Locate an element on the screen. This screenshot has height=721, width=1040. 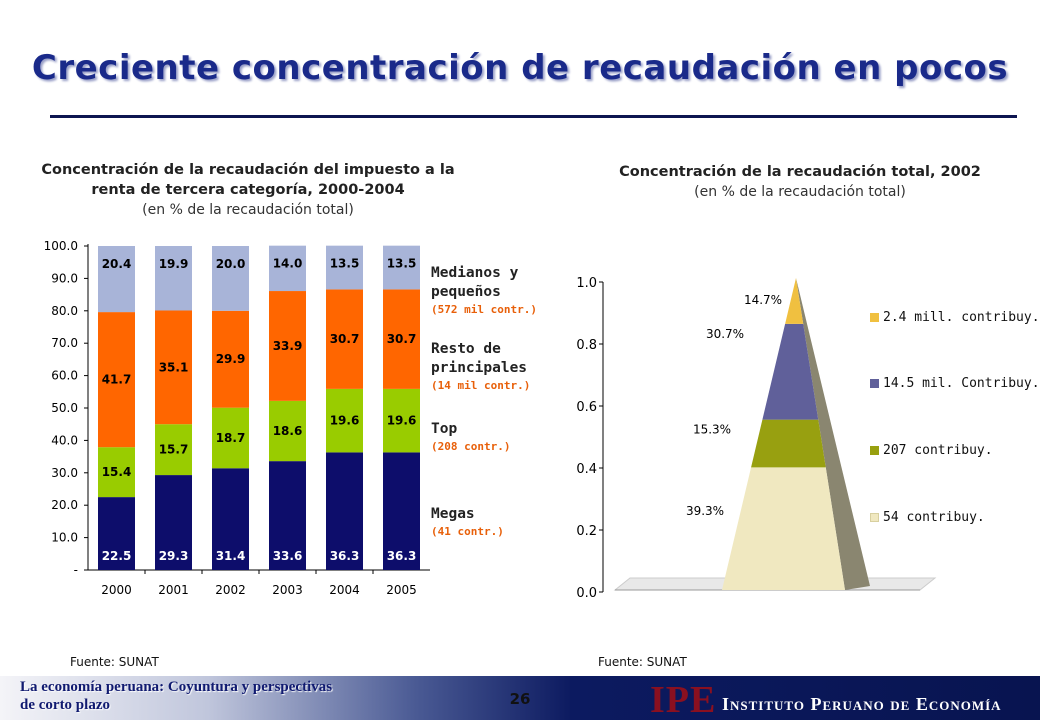
pyramid-chart-subtitle: (en % de la recaudación total) is located at coordinates (800, 192).